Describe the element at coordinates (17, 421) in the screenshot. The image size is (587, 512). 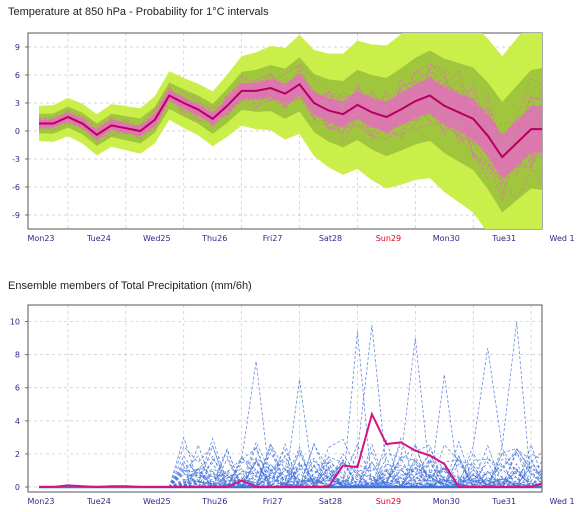
I see `y-tick-label: 4` at that location.